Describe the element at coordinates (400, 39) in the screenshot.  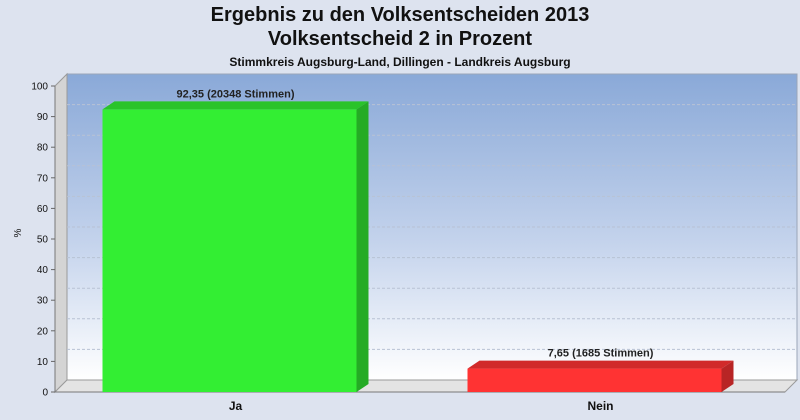
I see `chart-title-2: Volksentscheid 2 in Prozent` at that location.